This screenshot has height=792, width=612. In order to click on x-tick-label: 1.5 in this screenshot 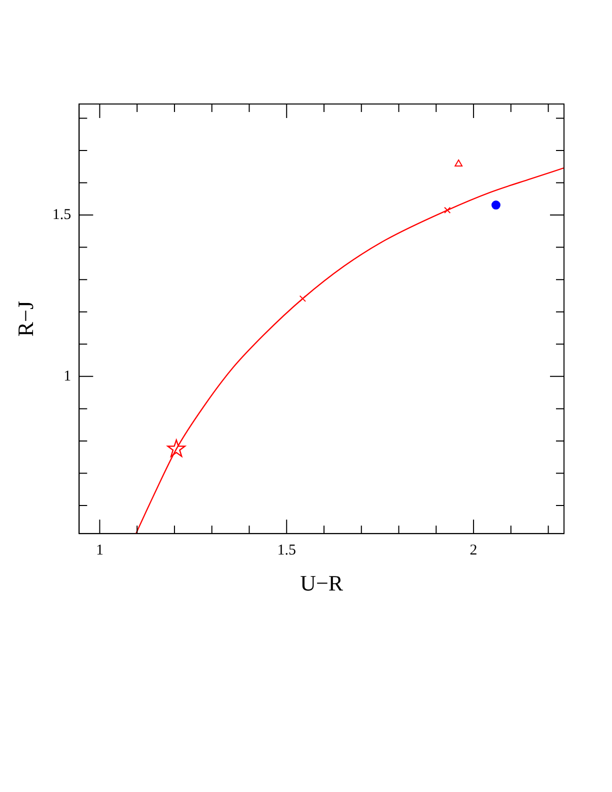, I will do `click(286, 550)`.